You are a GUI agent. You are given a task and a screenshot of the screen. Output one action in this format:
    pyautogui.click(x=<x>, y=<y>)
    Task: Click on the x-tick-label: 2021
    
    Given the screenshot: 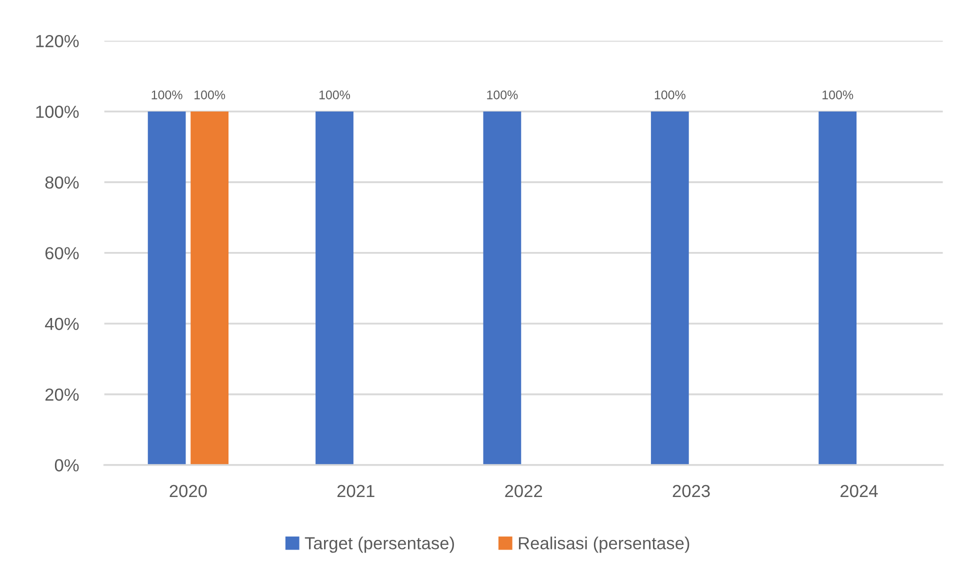 What is the action you would take?
    pyautogui.click(x=355, y=491)
    